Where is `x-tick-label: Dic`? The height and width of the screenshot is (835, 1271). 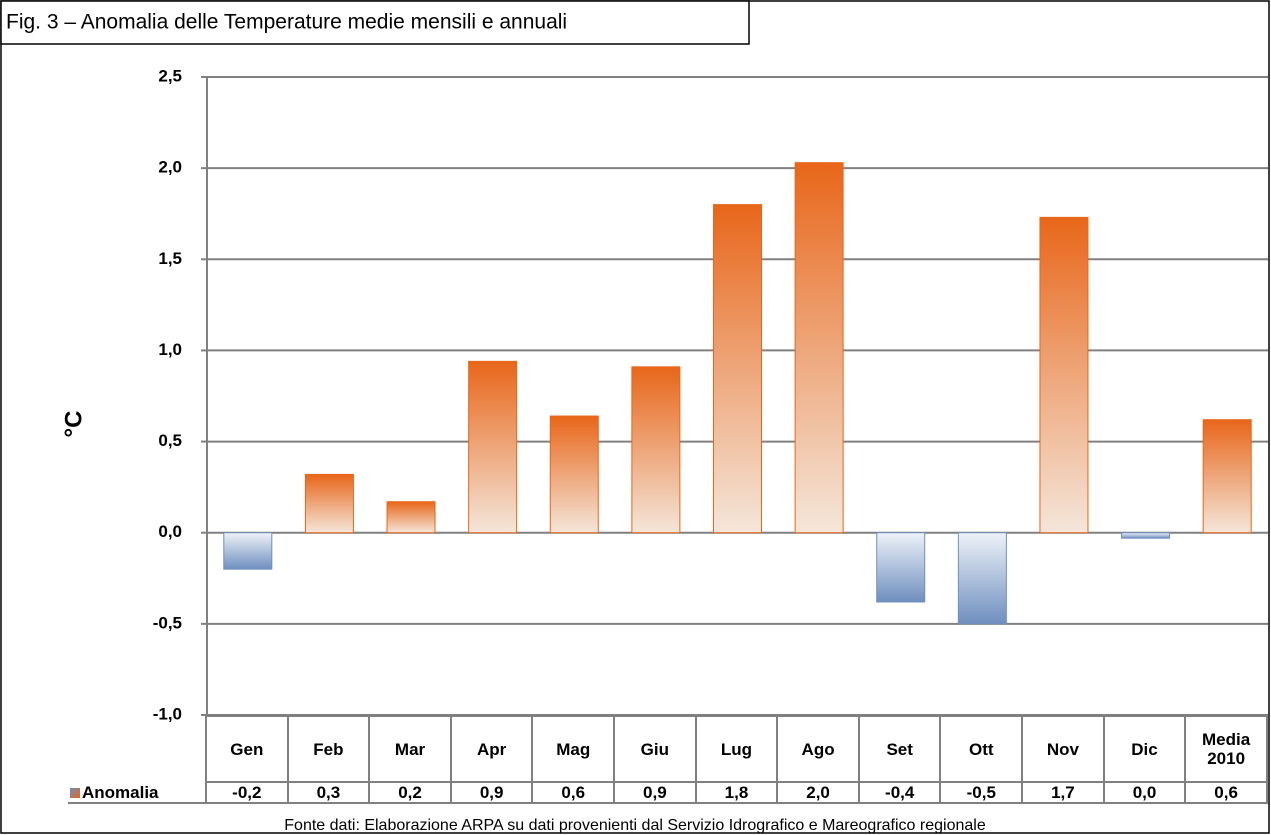 x-tick-label: Dic is located at coordinates (1144, 749).